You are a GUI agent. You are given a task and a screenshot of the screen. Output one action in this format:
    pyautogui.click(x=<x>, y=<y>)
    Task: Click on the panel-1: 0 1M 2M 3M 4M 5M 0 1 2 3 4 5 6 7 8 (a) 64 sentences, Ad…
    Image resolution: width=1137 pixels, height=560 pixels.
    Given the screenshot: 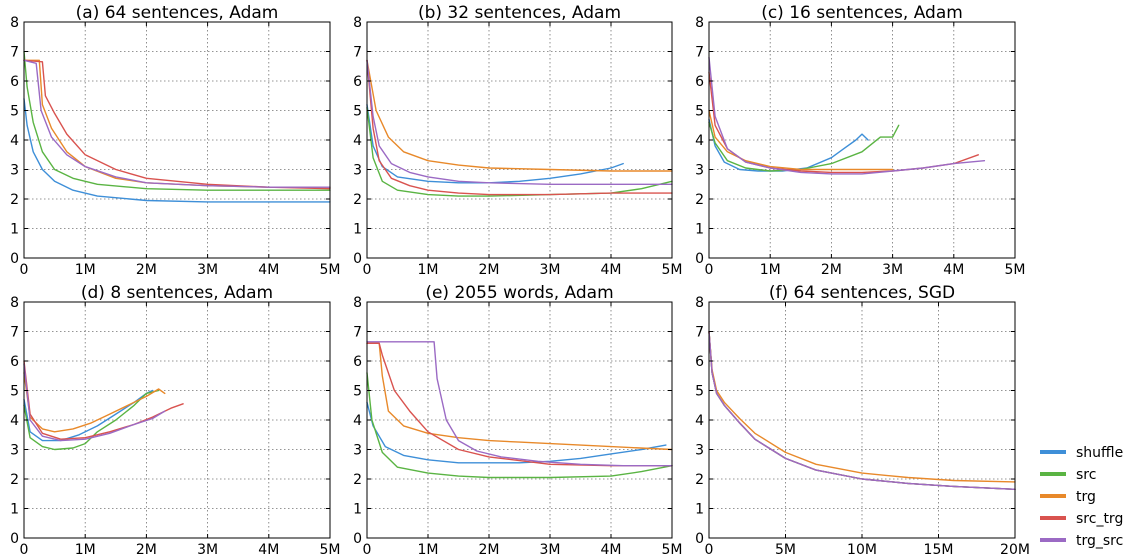 What is the action you would take?
    pyautogui.click(x=175, y=140)
    